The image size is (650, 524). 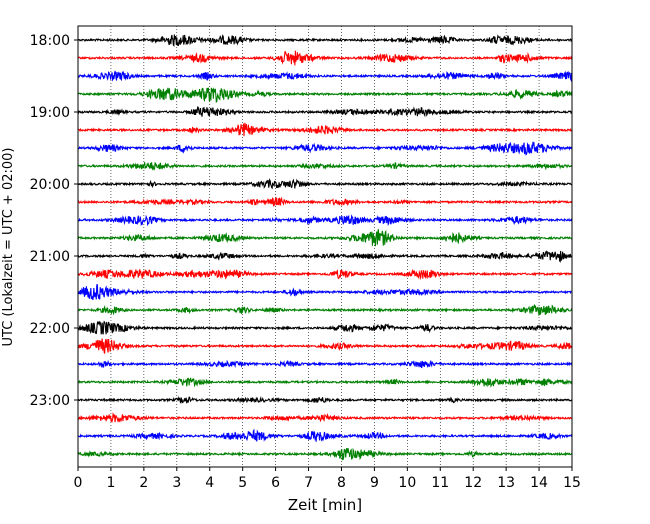 I want to click on y-tick-label: 21:00, so click(x=50, y=257).